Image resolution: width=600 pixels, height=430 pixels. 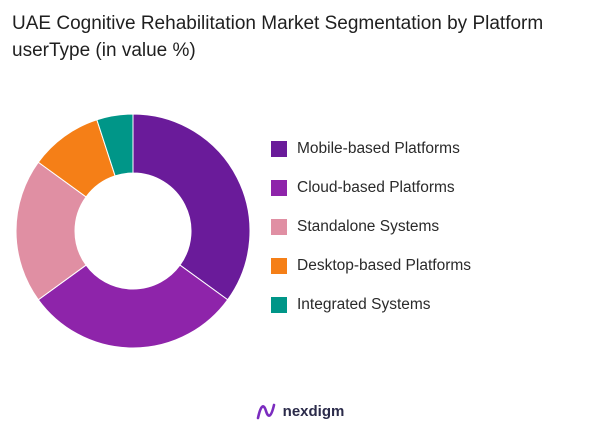 I want to click on legend-item-desktop-based-platforms: Desktop-based Platforms, so click(x=371, y=266).